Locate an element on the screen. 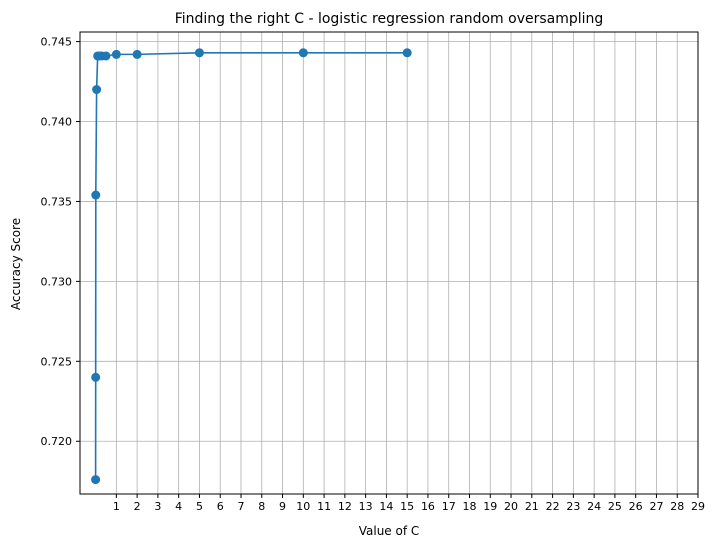  y-tick-label: 0.725 is located at coordinates (57, 361).